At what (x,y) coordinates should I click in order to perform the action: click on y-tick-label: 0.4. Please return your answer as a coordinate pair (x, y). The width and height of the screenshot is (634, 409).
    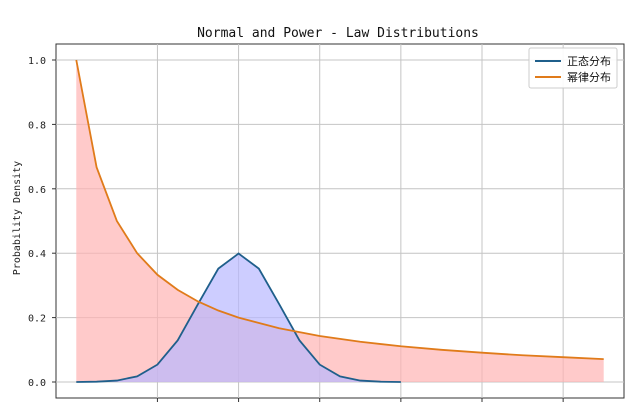
    Looking at the image, I should click on (37, 254).